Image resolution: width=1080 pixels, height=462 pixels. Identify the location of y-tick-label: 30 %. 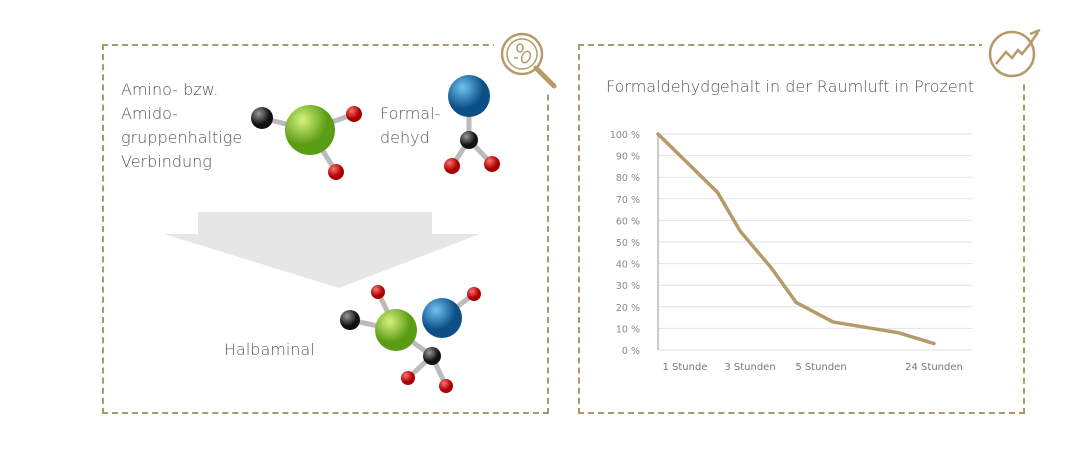
(628, 286).